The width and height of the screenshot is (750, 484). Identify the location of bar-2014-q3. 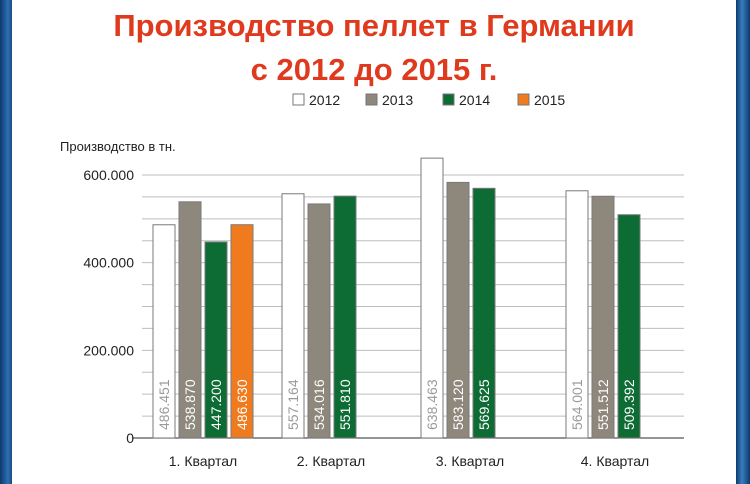
(484, 313).